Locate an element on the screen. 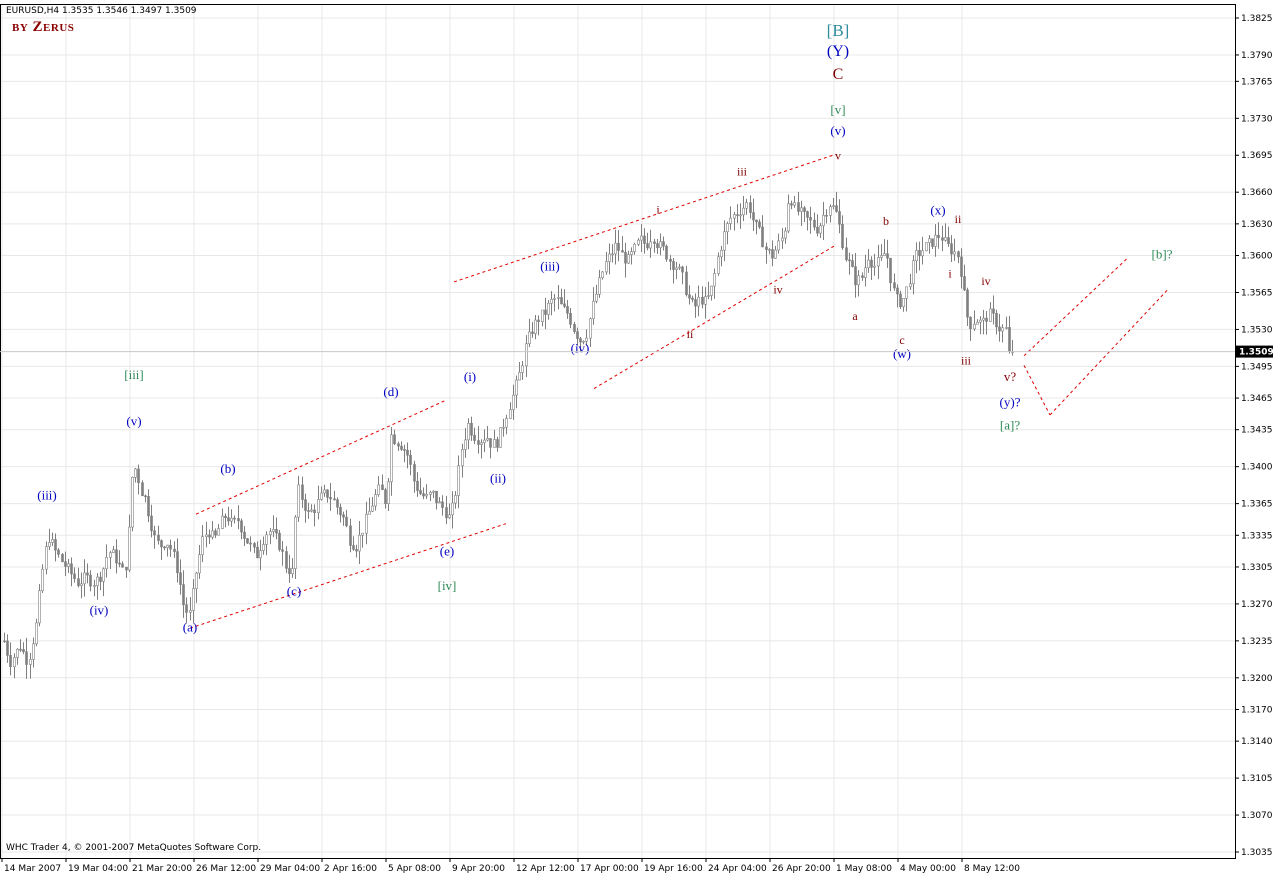 Image resolution: width=1274 pixels, height=875 pixels. x-tick-label: 9 Apr 20:00 is located at coordinates (478, 869).